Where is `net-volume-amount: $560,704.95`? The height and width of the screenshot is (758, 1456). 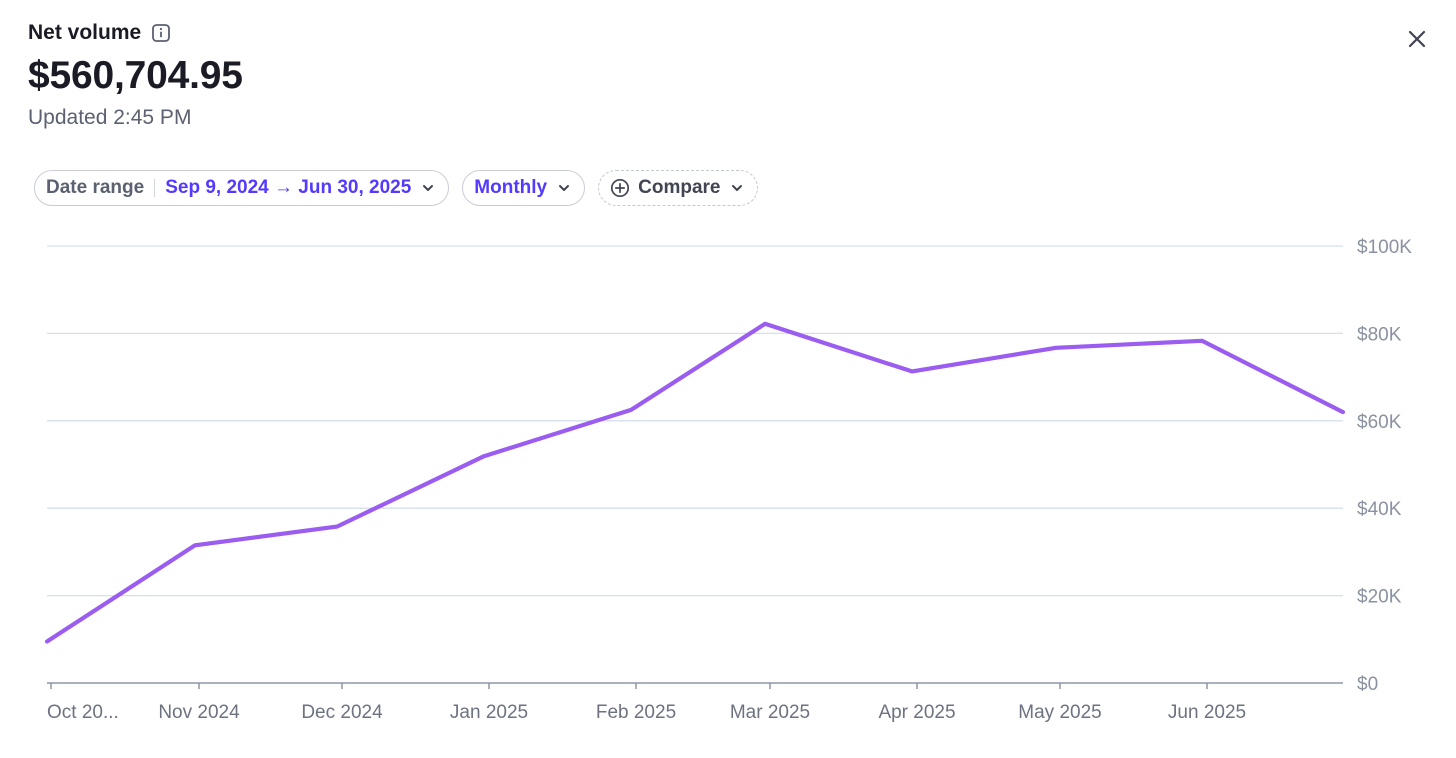
net-volume-amount: $560,704.95 is located at coordinates (135, 75).